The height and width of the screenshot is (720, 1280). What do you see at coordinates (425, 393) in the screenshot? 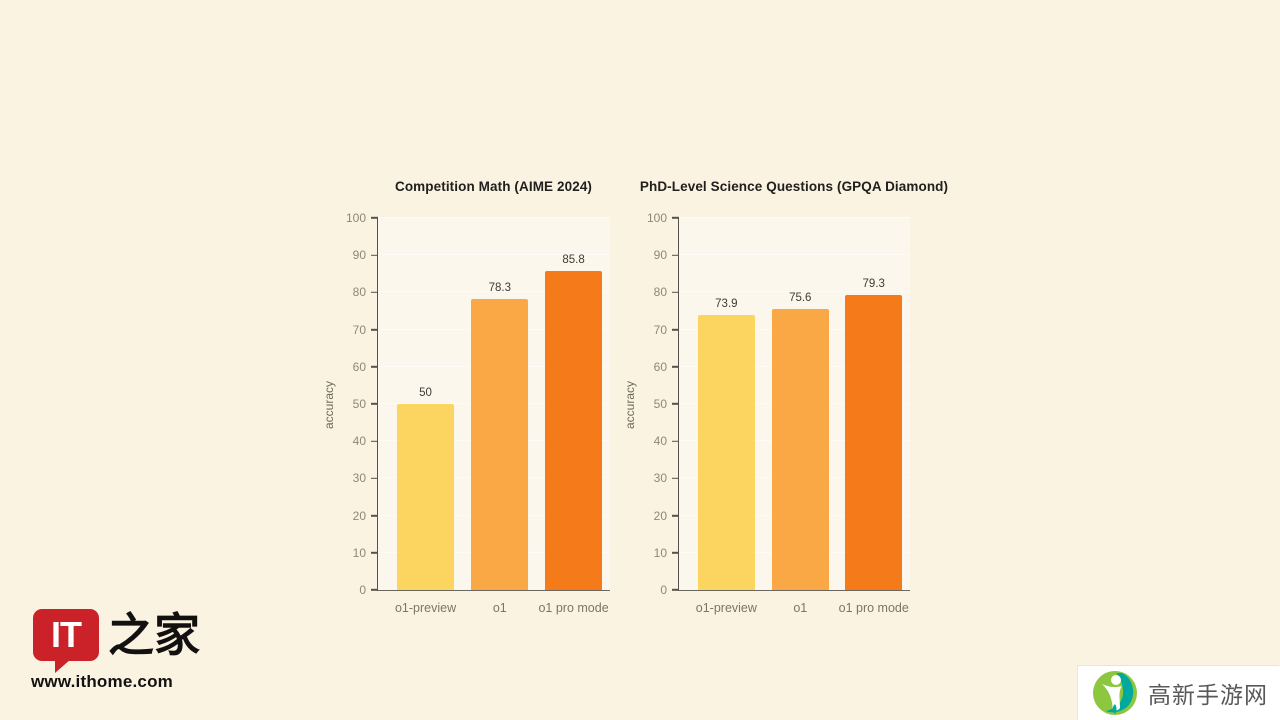
I see `bar-value-label: 50` at bounding box center [425, 393].